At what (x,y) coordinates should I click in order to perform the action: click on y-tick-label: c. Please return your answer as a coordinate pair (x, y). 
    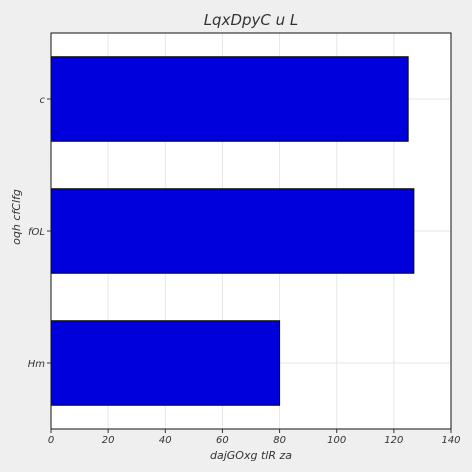
    Looking at the image, I should click on (43, 100).